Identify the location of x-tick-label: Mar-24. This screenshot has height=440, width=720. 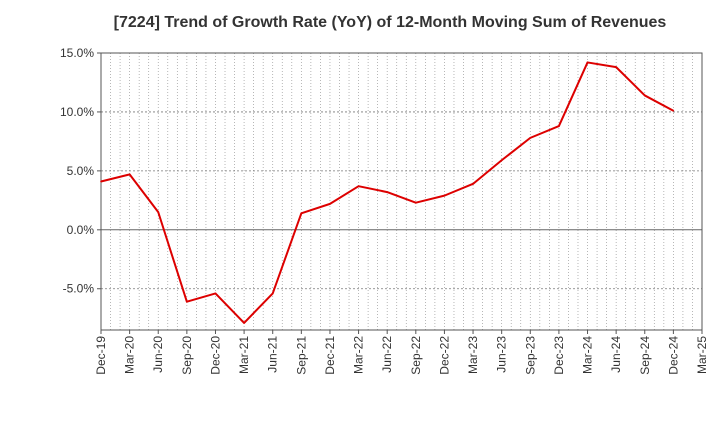
(588, 355).